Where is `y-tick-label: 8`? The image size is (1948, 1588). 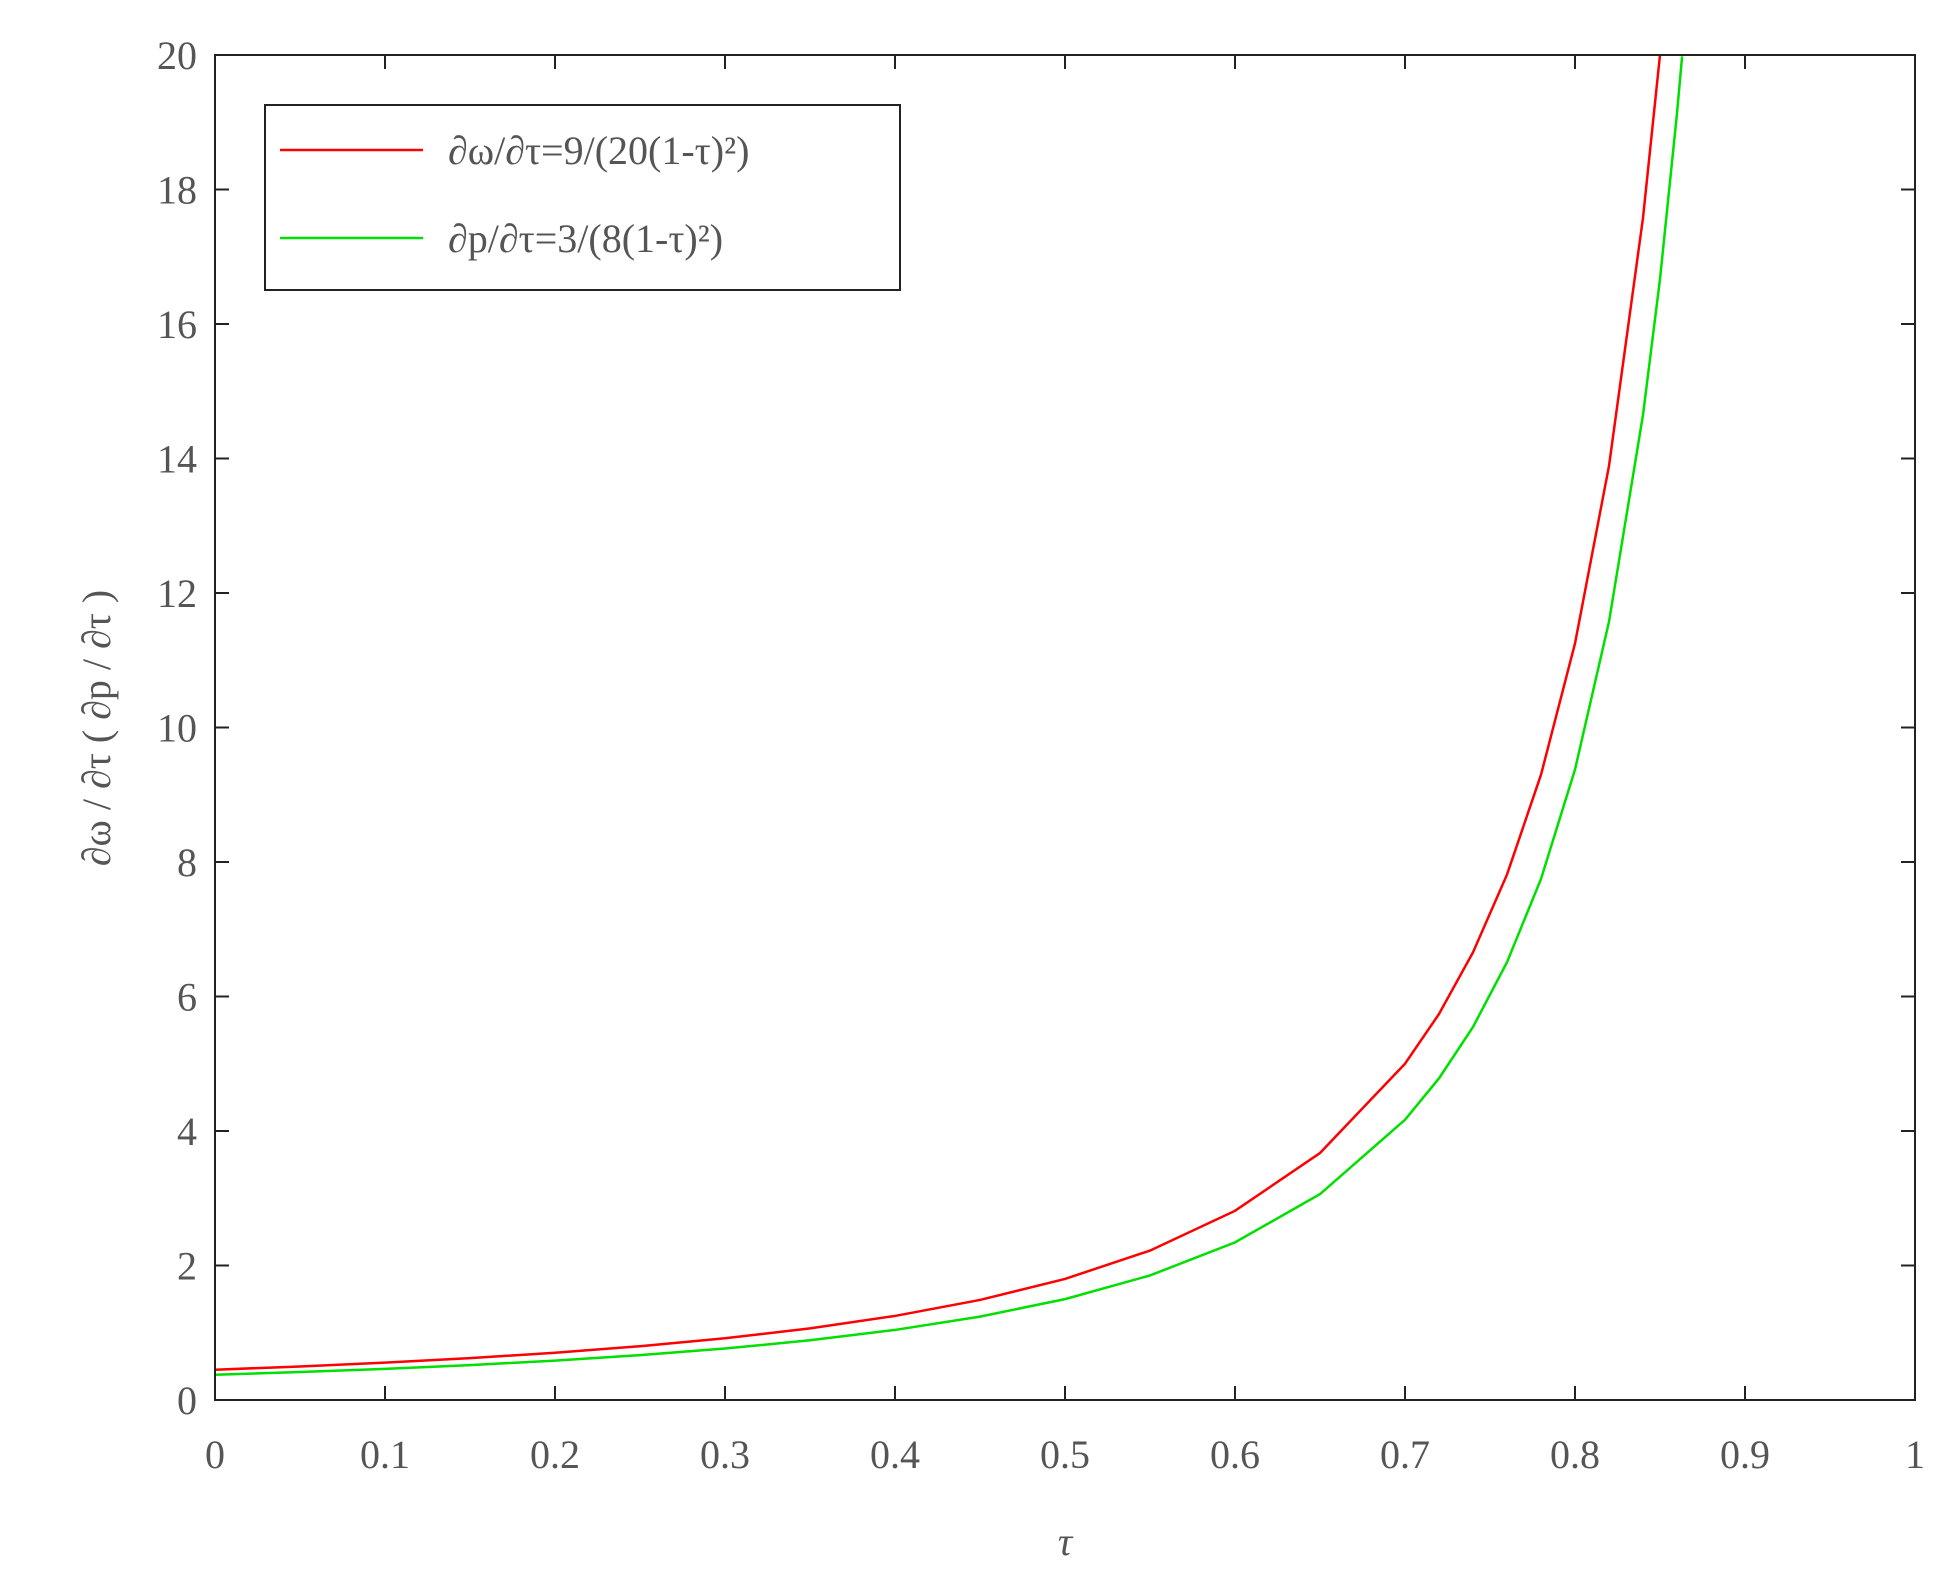
y-tick-label: 8 is located at coordinates (187, 862).